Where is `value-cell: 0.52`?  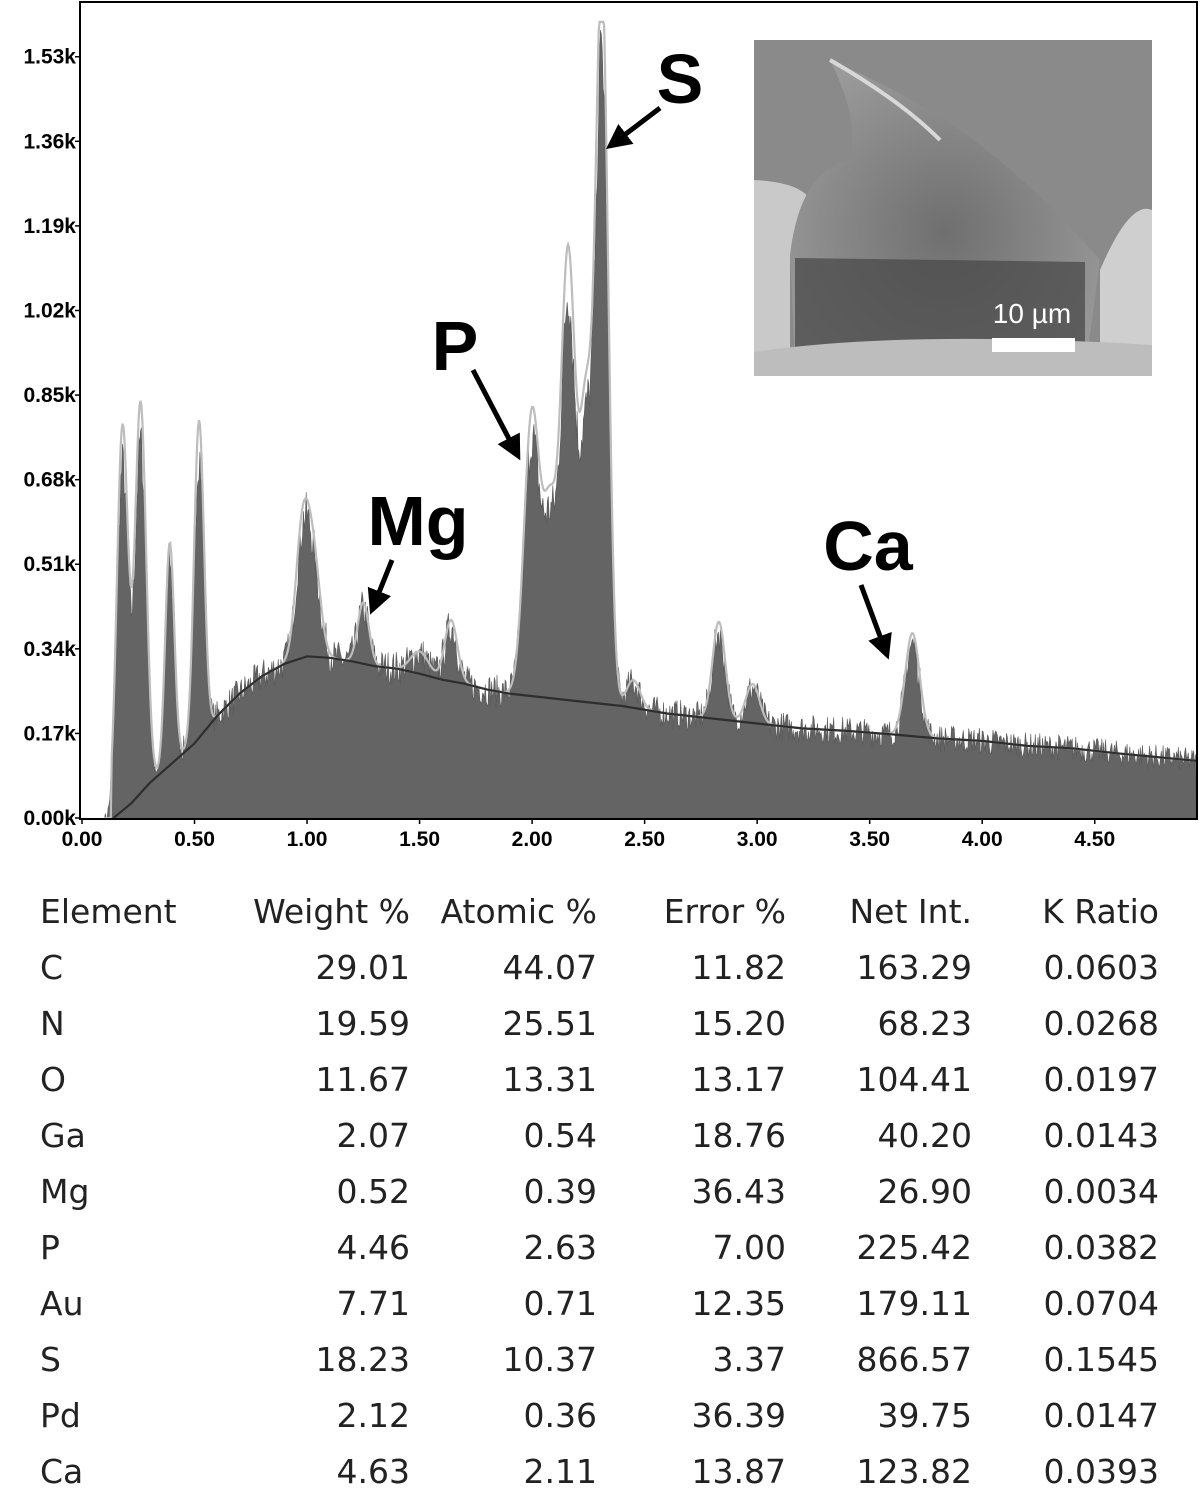
value-cell: 0.52 is located at coordinates (373, 1191).